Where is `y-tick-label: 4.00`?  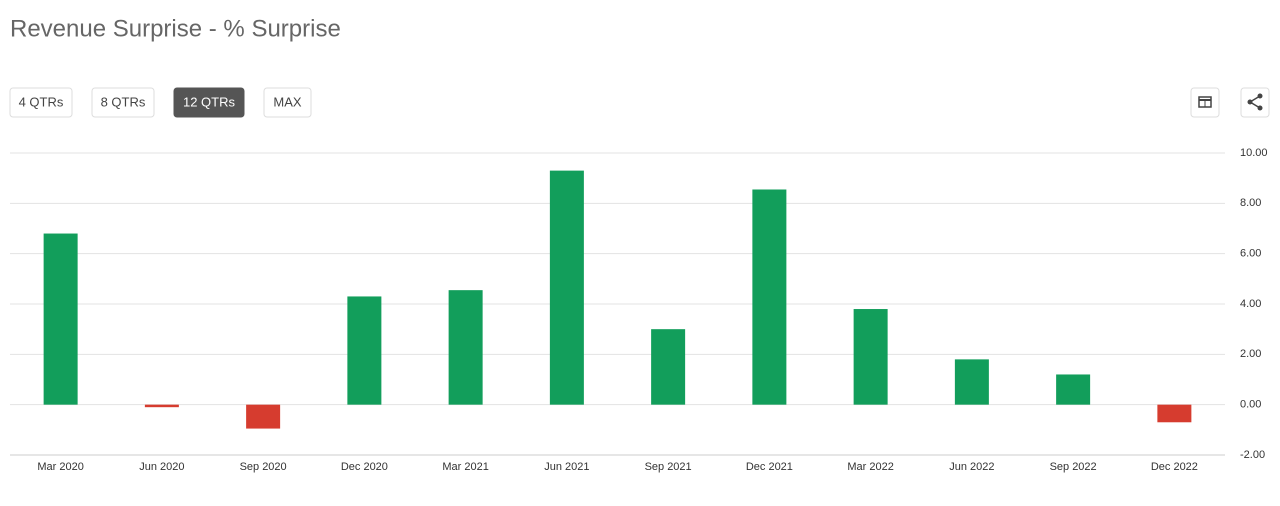 y-tick-label: 4.00 is located at coordinates (1250, 304).